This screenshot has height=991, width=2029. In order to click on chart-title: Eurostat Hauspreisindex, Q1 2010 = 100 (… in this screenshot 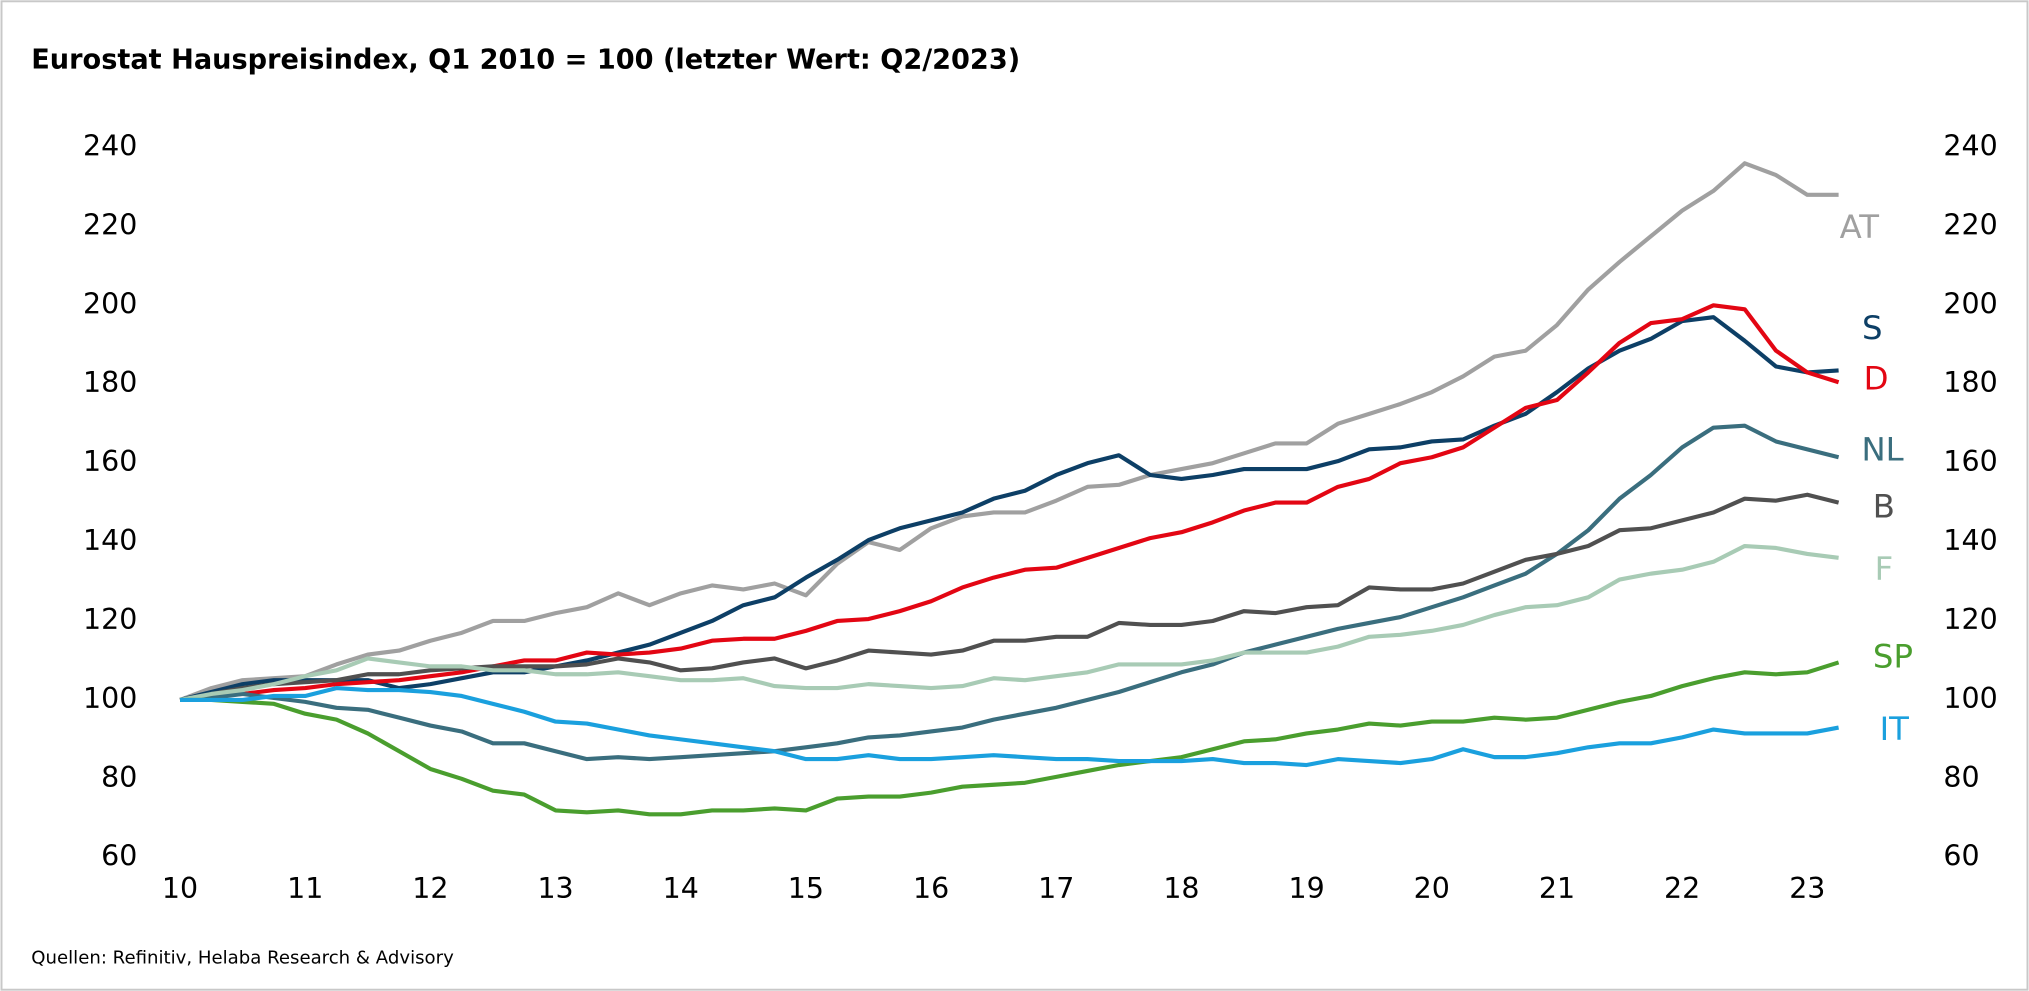, I will do `click(525, 59)`.